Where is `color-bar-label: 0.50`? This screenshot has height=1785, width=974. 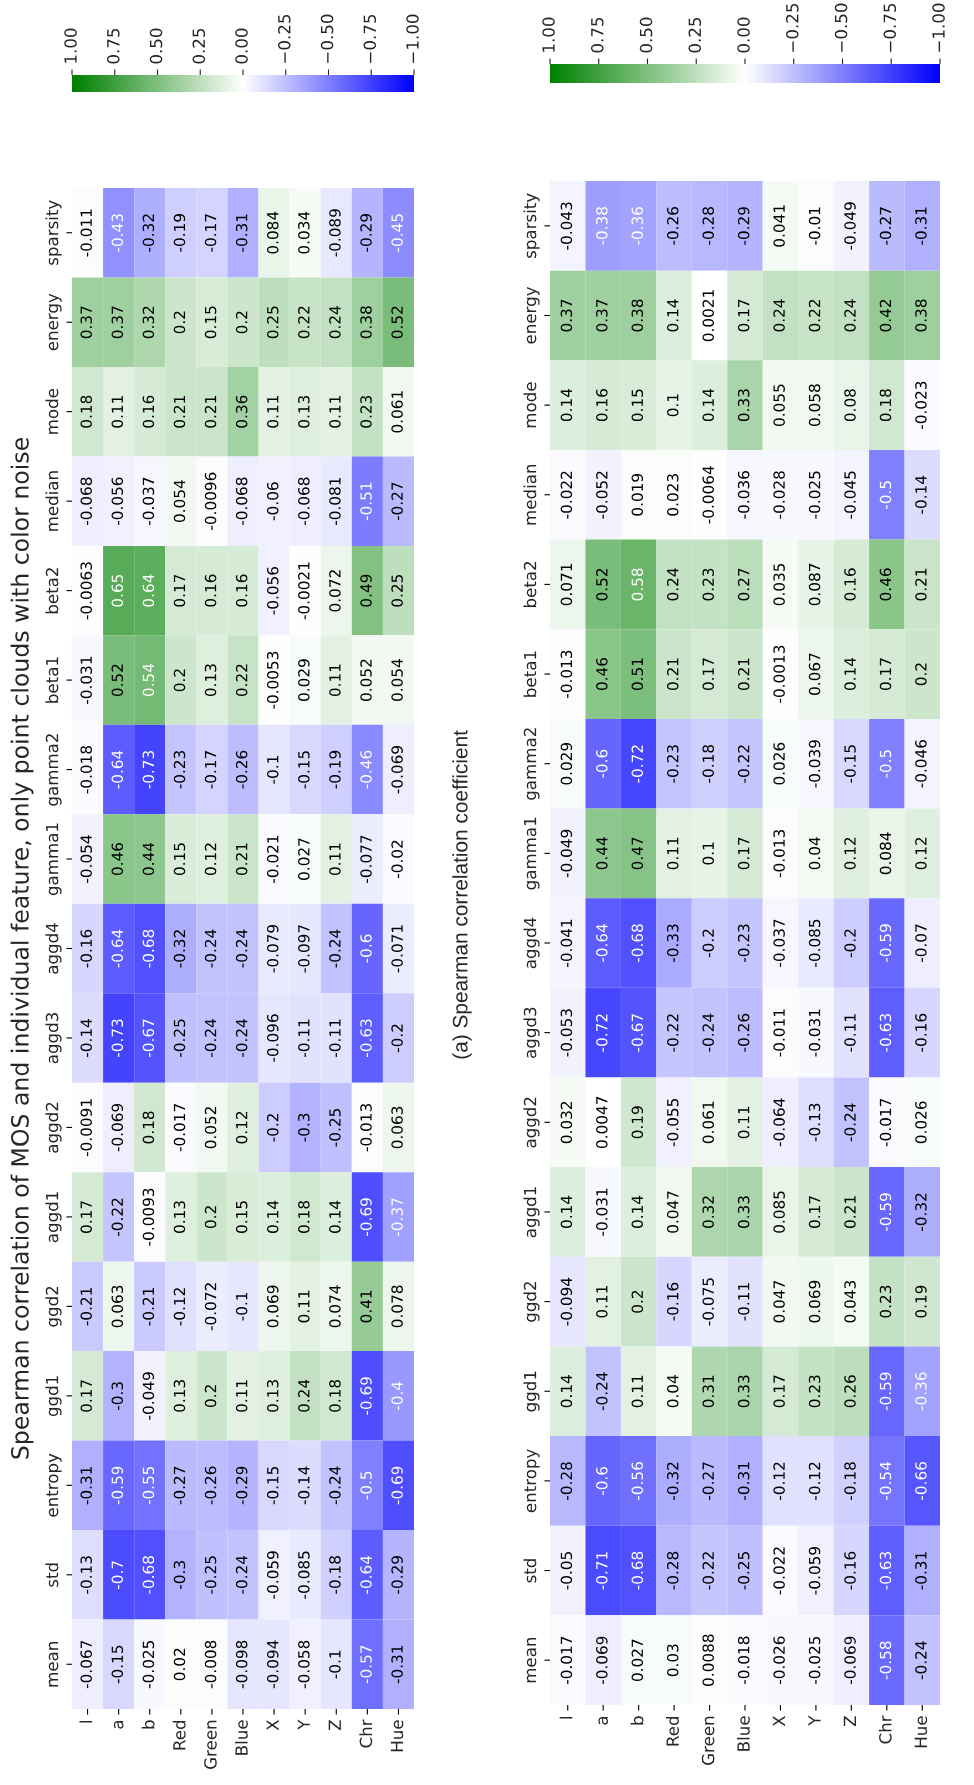
color-bar-label: 0.50 is located at coordinates (156, 46).